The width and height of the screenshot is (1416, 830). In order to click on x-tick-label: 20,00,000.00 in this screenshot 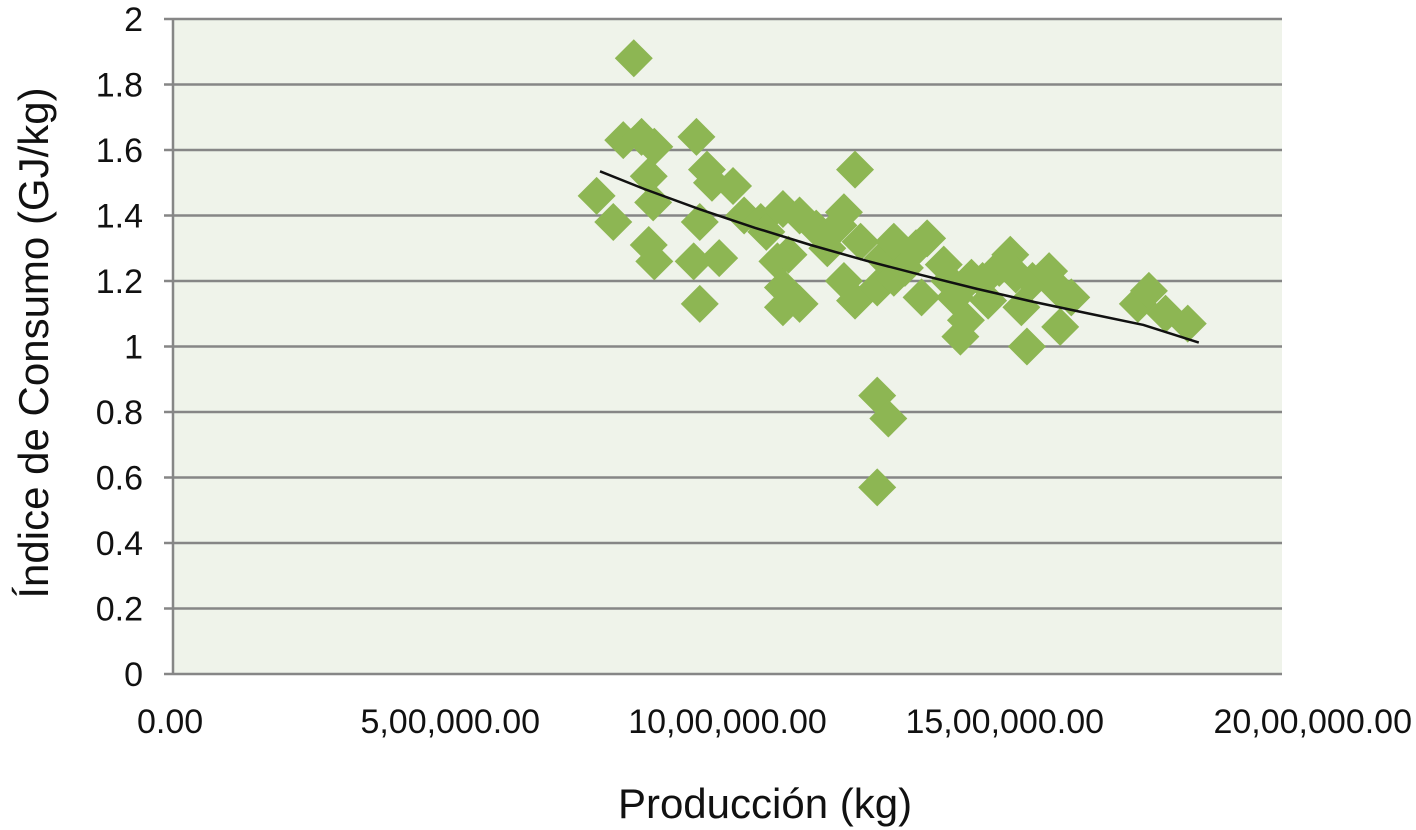, I will do `click(1312, 722)`.